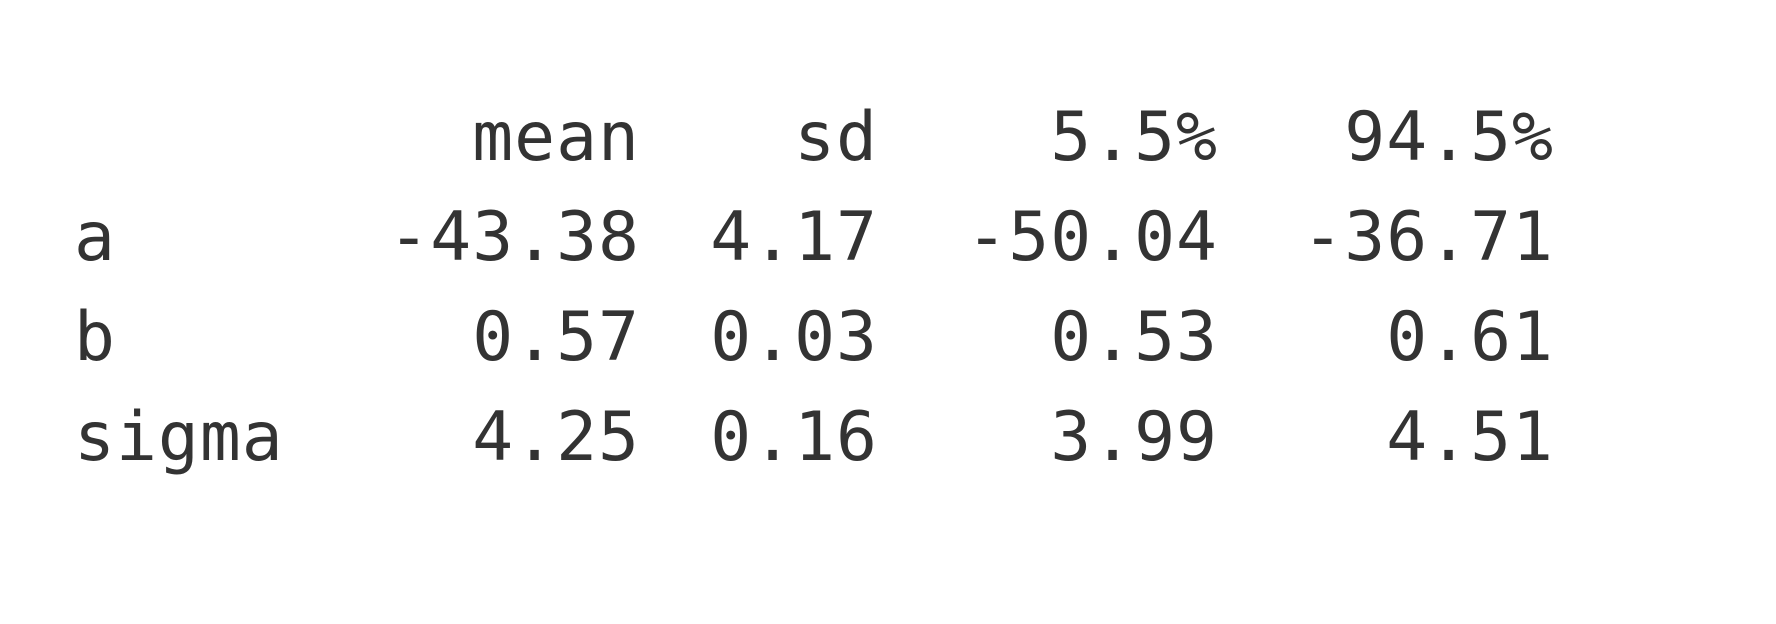 This screenshot has width=1776, height=624. Describe the element at coordinates (794, 237) in the screenshot. I see `cell-sd: 4.17` at that location.